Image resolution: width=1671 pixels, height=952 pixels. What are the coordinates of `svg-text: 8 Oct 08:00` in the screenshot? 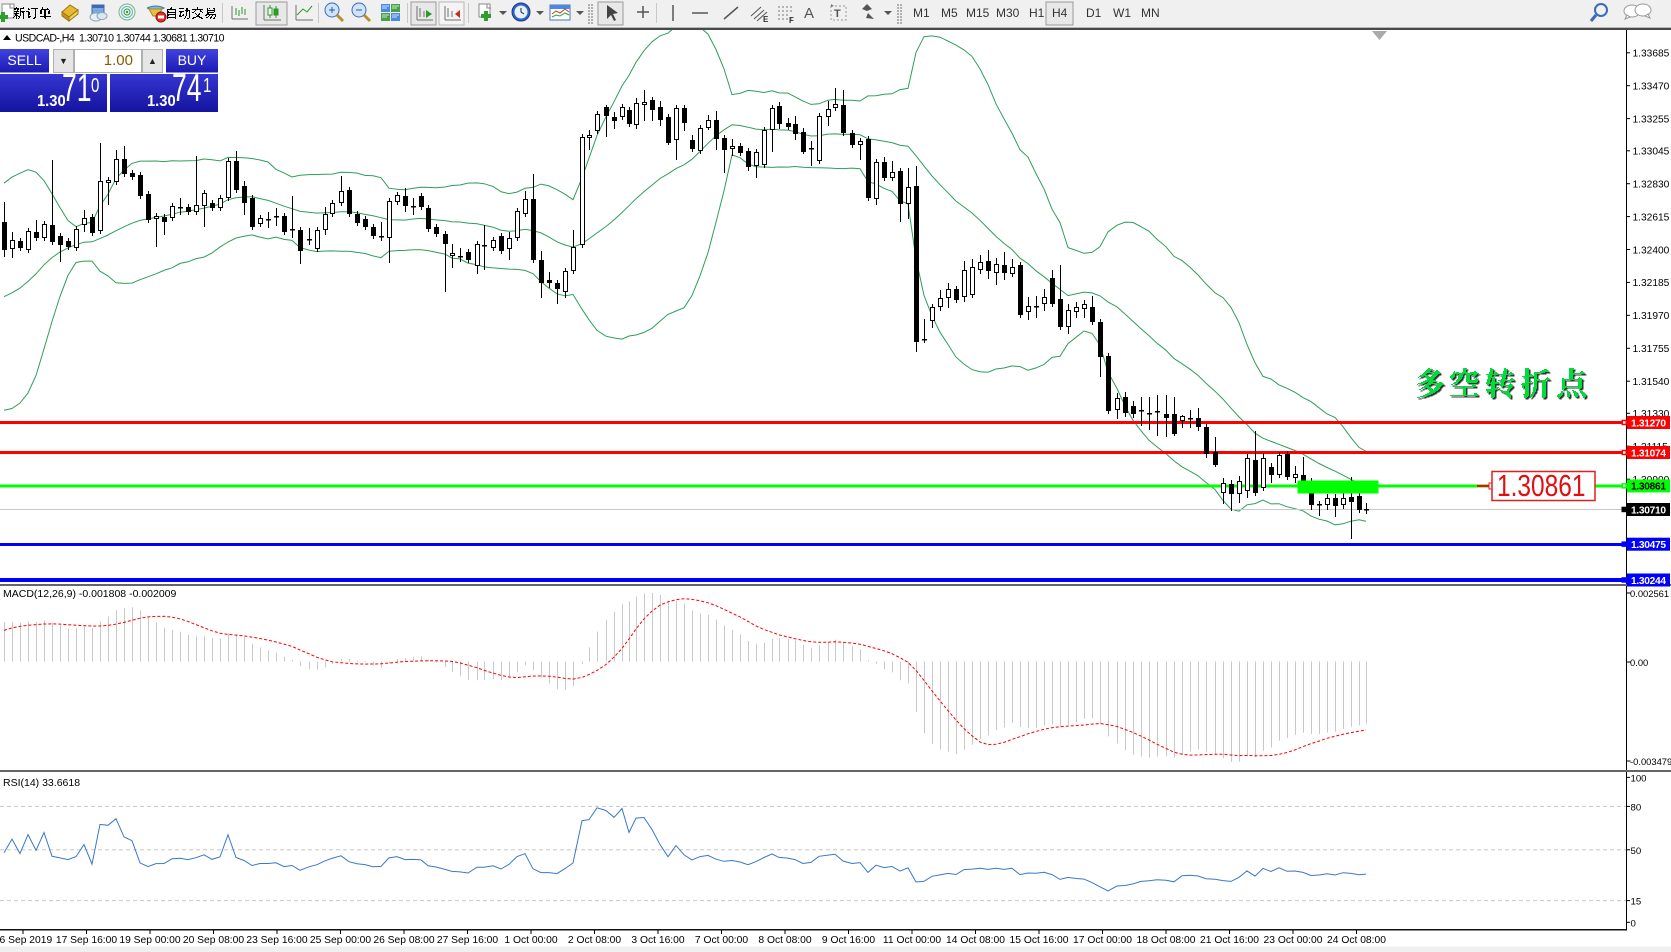 It's located at (785, 940).